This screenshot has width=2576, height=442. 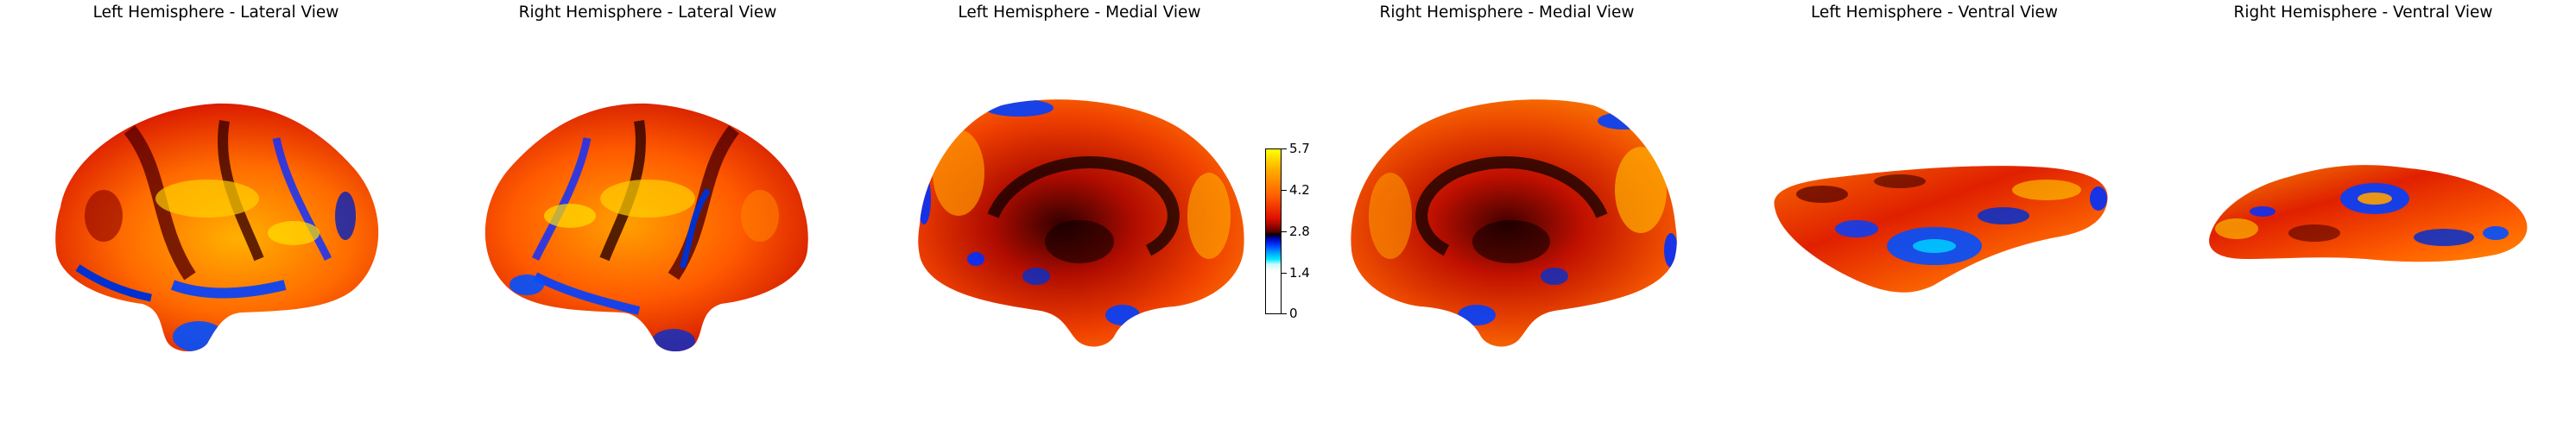 What do you see at coordinates (1293, 313) in the screenshot?
I see `colorbar-tick-label: 0` at bounding box center [1293, 313].